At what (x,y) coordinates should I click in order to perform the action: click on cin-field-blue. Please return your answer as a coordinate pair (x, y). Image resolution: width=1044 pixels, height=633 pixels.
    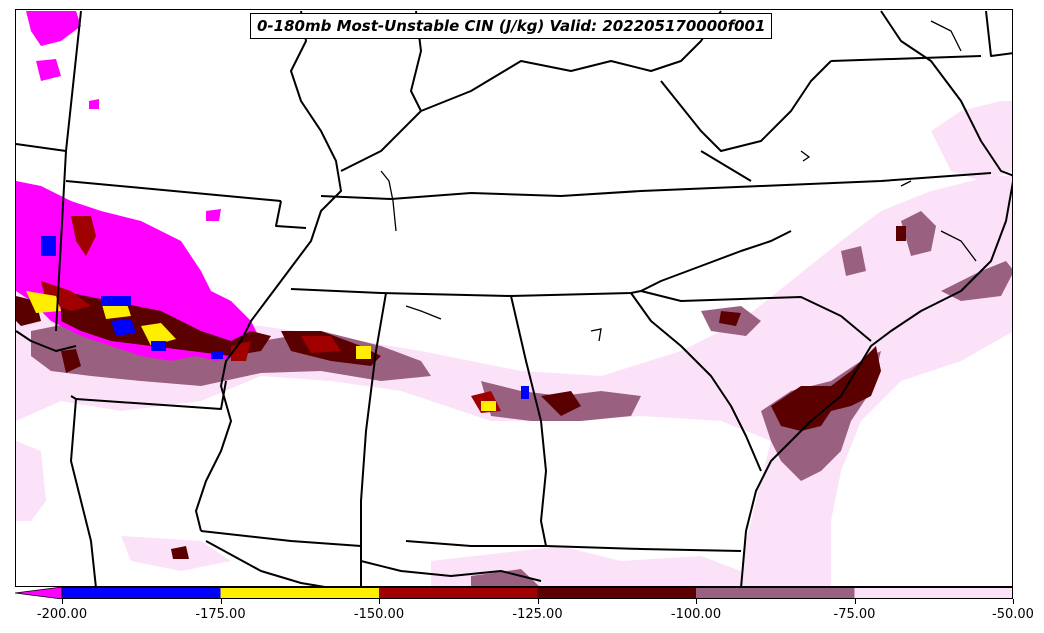
    Looking at the image, I should click on (285, 317).